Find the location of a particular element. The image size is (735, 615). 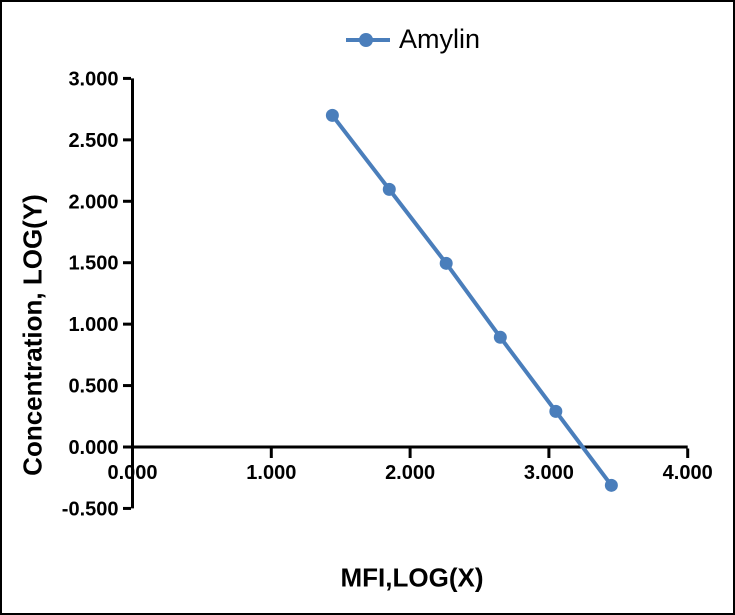

legend-dot-icon is located at coordinates (366, 39).